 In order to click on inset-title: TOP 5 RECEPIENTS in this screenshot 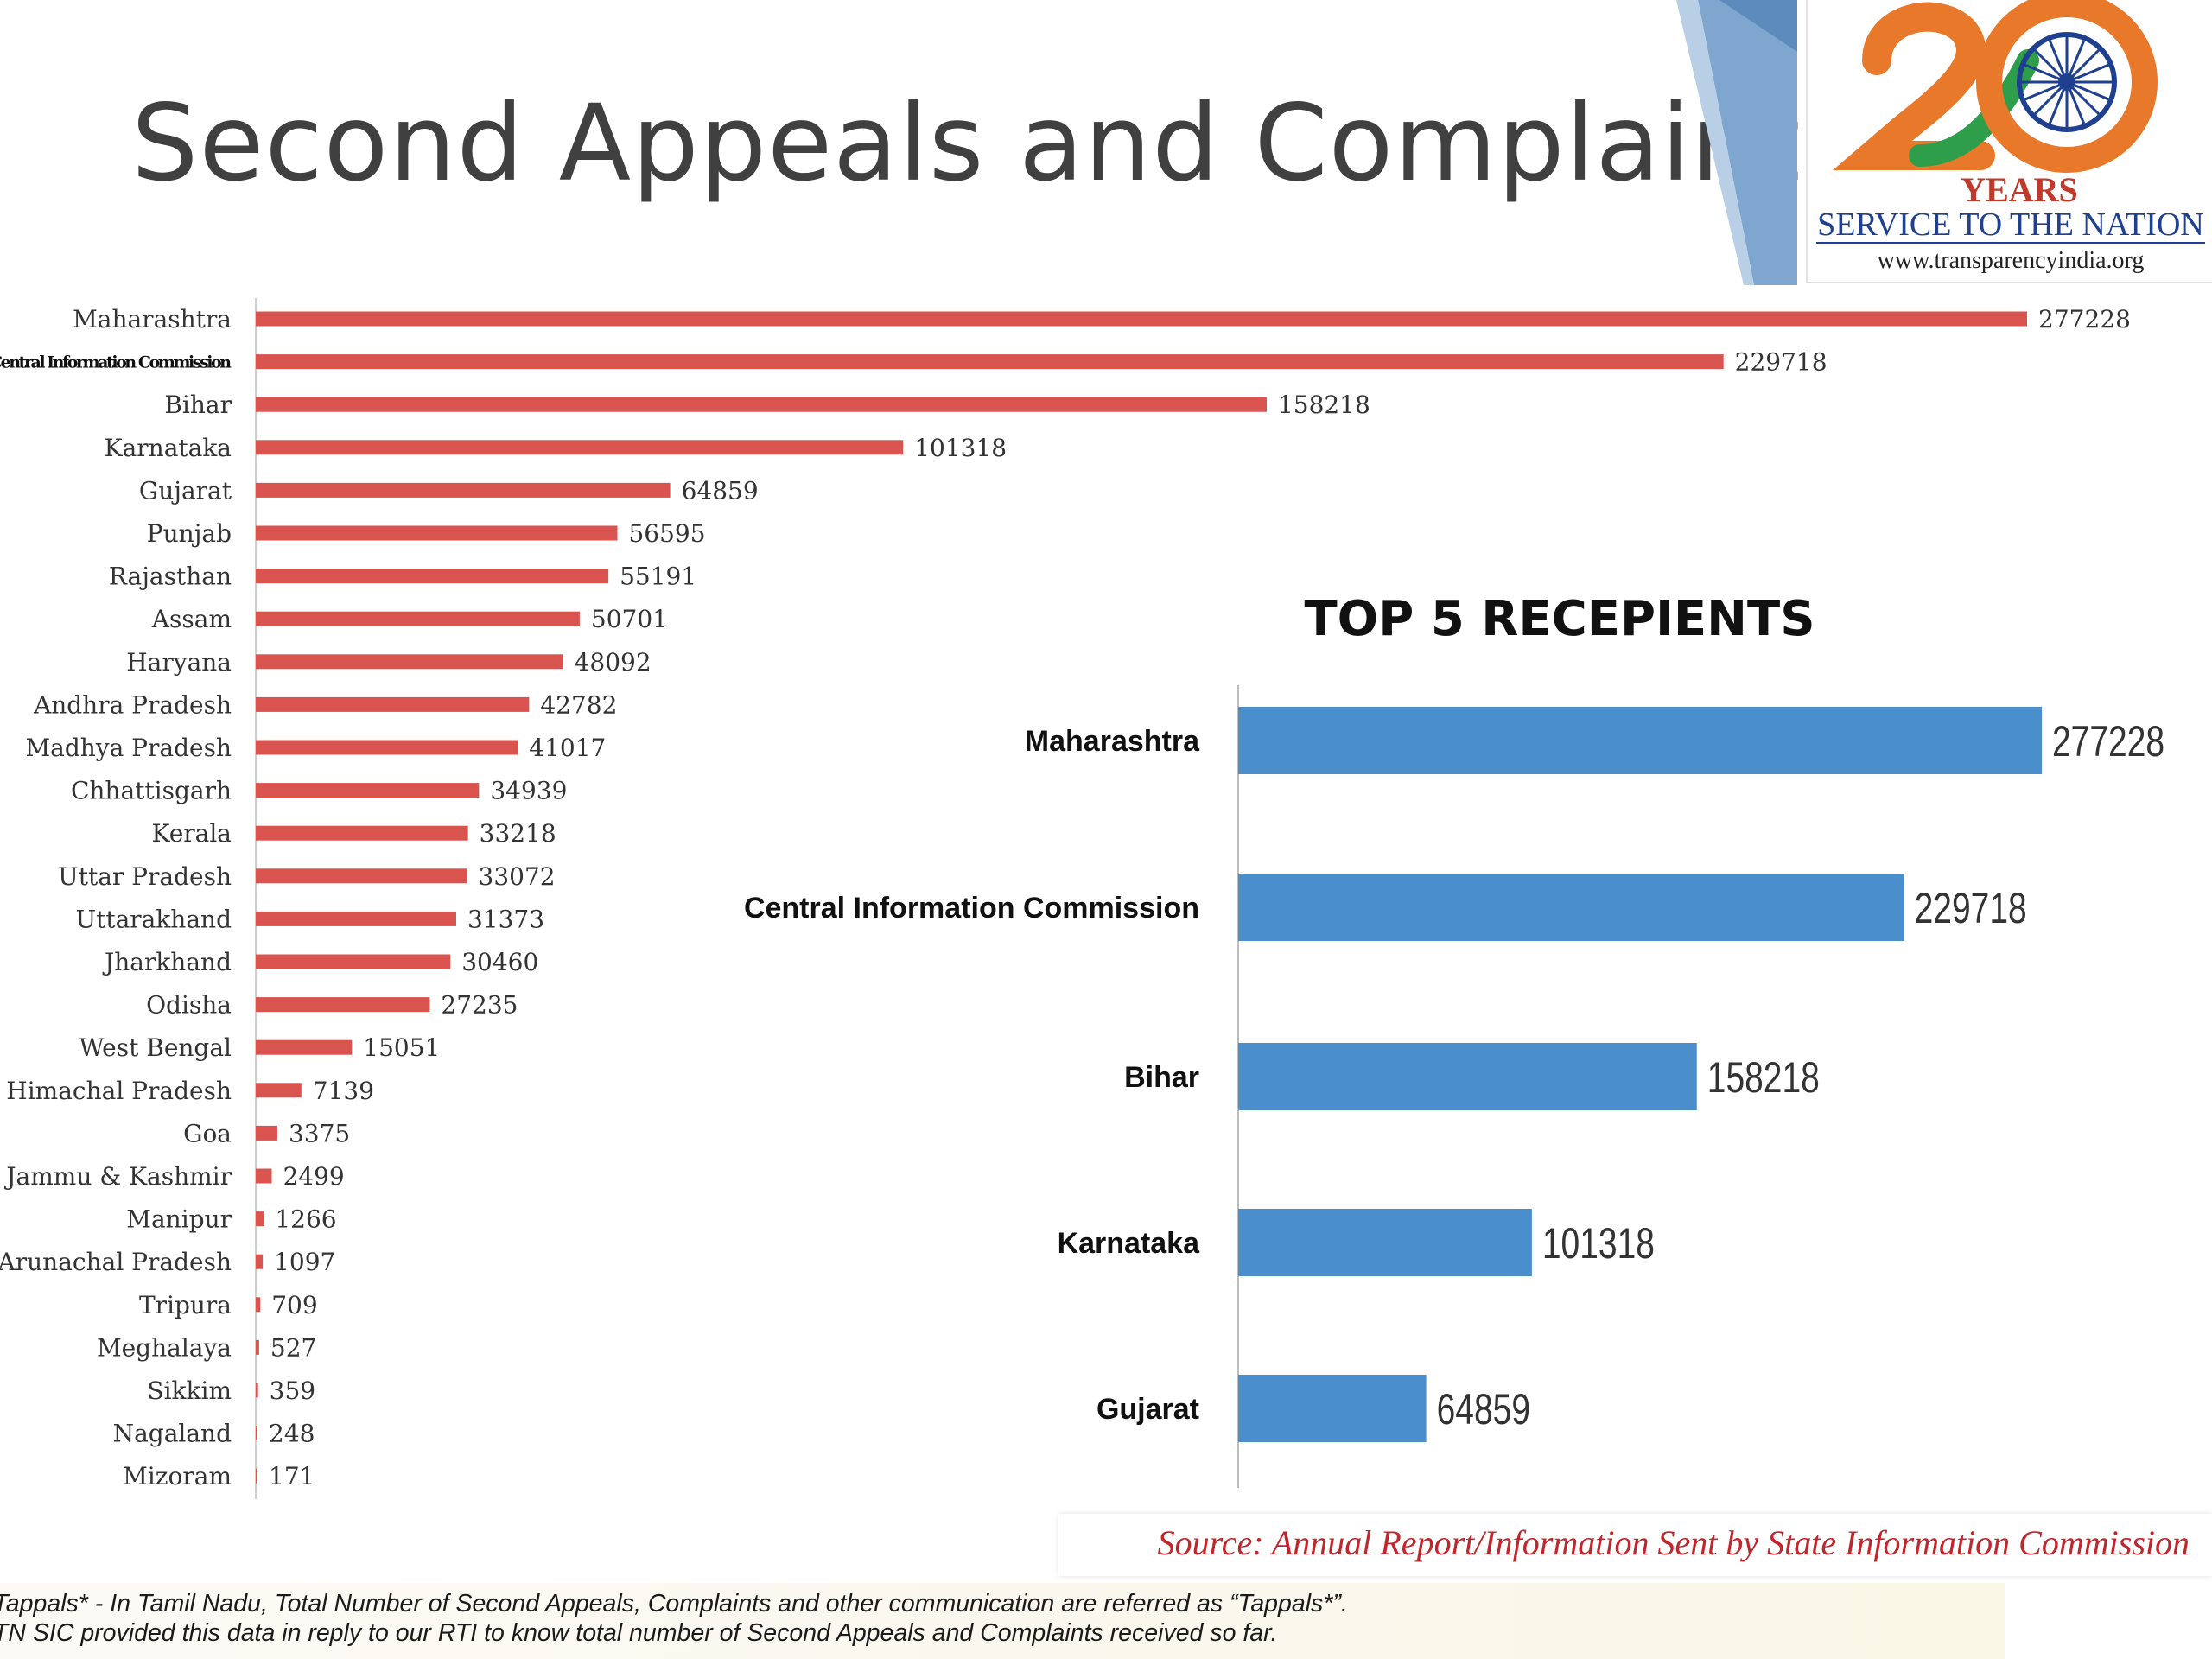, I will do `click(1559, 619)`.